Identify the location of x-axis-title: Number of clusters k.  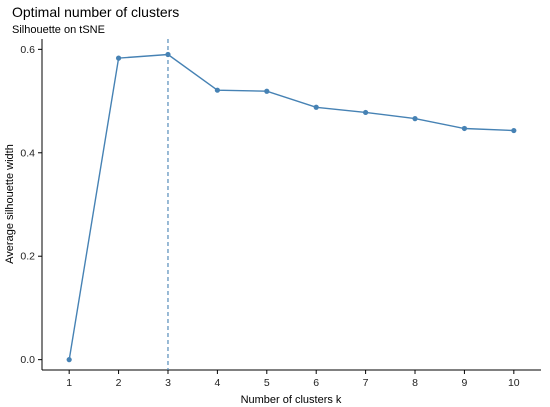
(291, 400).